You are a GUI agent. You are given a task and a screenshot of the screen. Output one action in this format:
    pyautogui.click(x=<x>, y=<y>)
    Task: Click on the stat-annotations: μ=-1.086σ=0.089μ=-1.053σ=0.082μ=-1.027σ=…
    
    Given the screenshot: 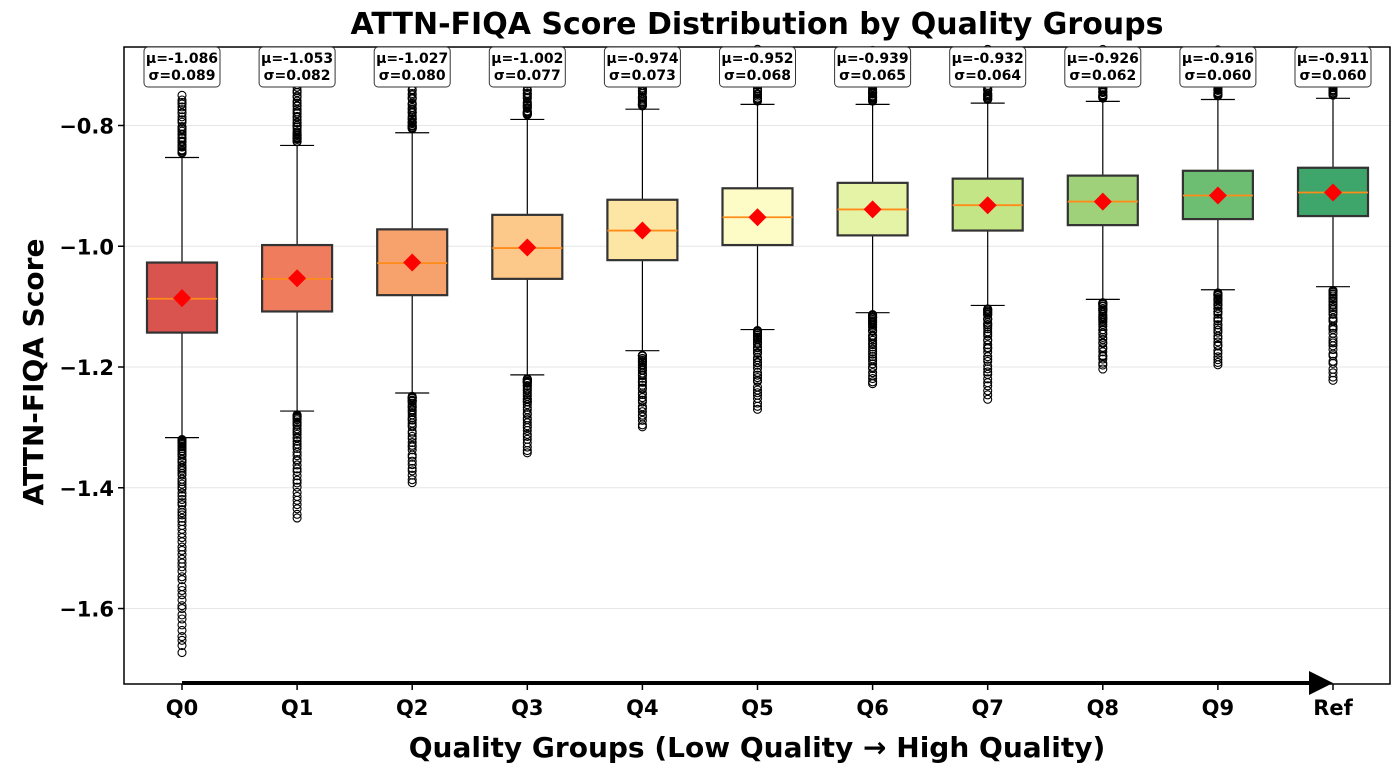 What is the action you would take?
    pyautogui.click(x=757, y=67)
    